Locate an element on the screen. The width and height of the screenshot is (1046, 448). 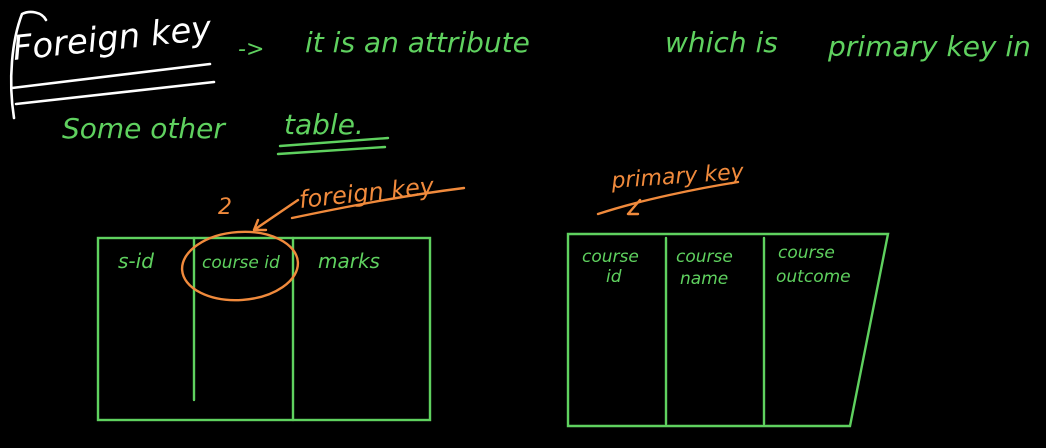
right-table-col1-line1: course is located at coordinates (610, 257).